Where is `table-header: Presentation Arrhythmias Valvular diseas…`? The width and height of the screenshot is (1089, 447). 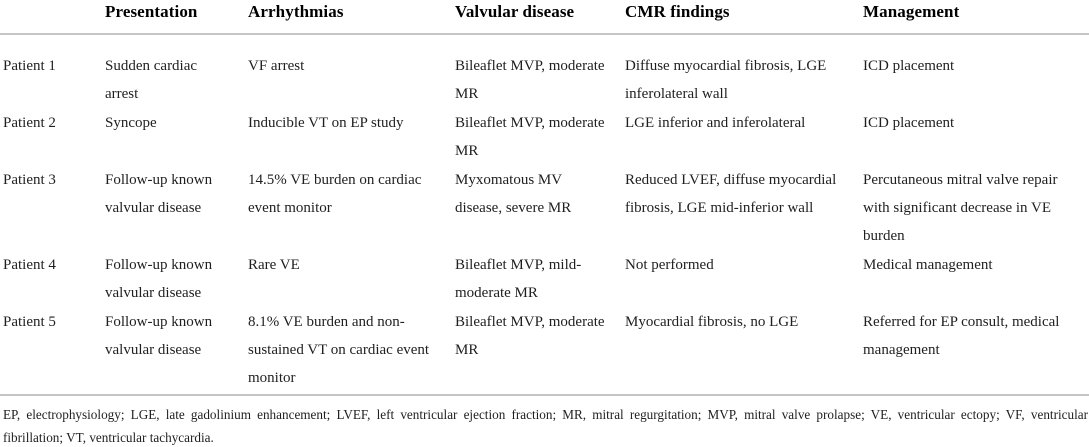 table-header: Presentation Arrhythmias Valvular diseas… is located at coordinates (544, 17).